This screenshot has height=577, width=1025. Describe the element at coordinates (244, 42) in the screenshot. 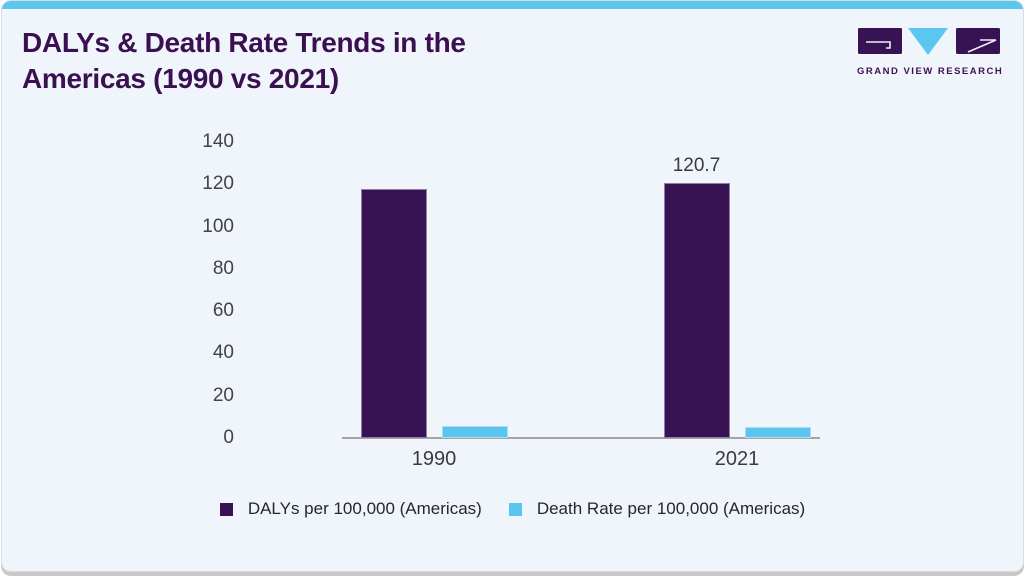

I see `chart-title-line1: DALYs & Death Rate Trends in the` at that location.